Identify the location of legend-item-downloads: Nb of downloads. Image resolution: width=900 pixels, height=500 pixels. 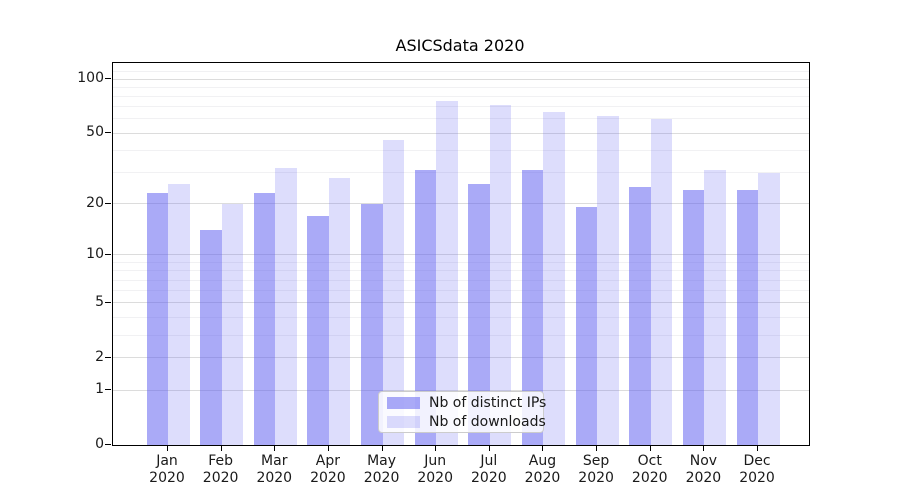
(466, 422).